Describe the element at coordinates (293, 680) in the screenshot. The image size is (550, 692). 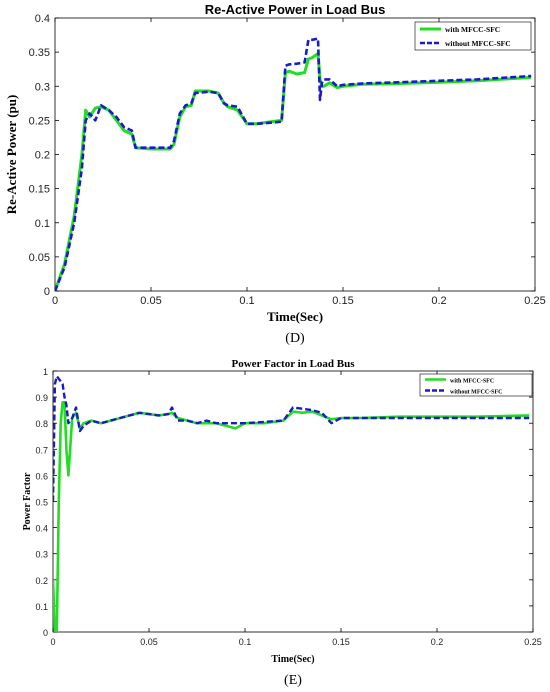
I see `figure-caption: (E)` at that location.